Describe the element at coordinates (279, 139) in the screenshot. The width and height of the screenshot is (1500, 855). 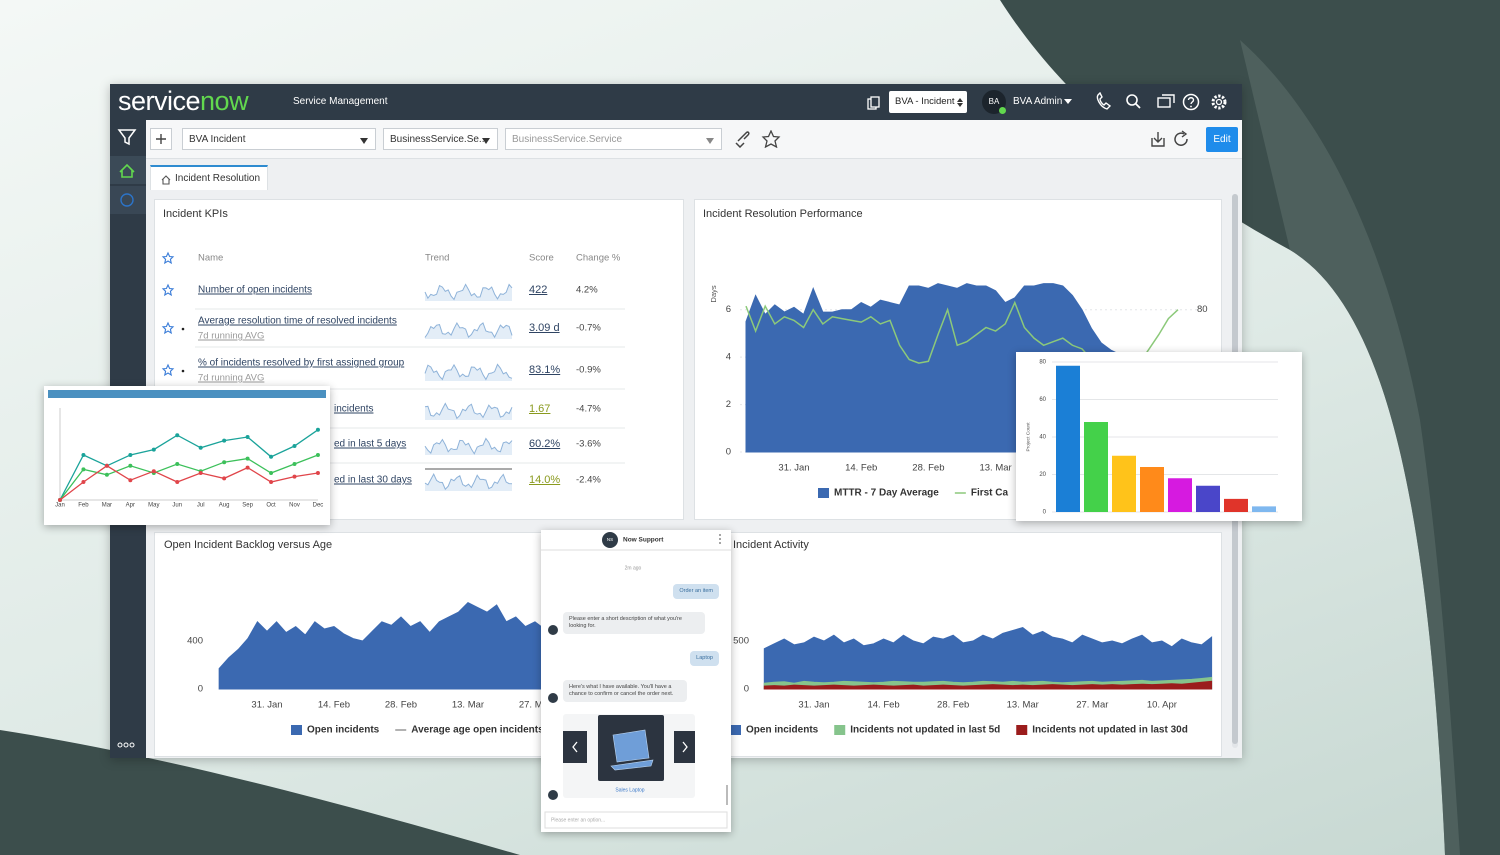
I see `dashboard-select: BVA Incident` at that location.